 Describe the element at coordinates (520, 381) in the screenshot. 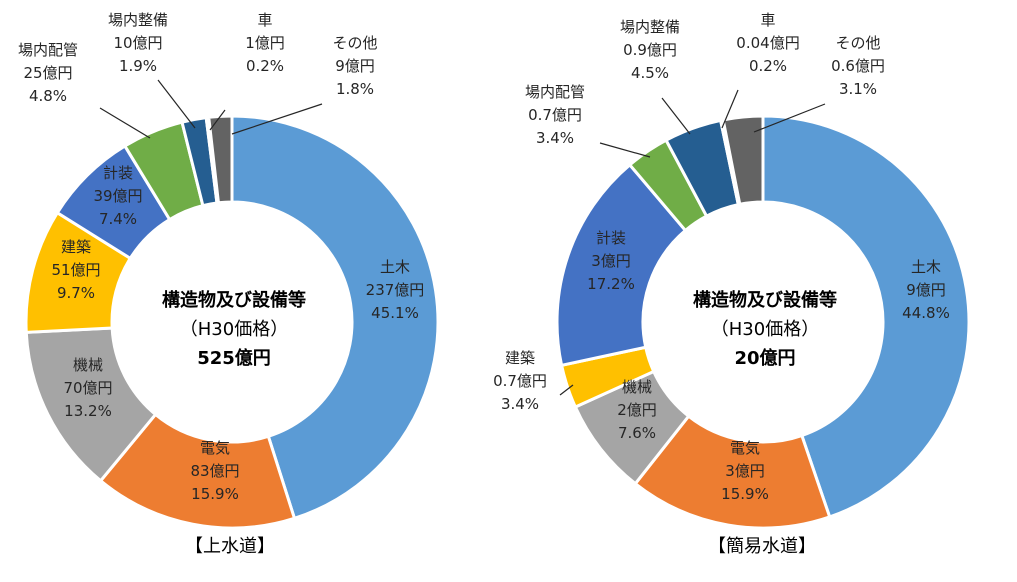

I see `data-label-建築: 建築 0.7億円 3.4%` at that location.